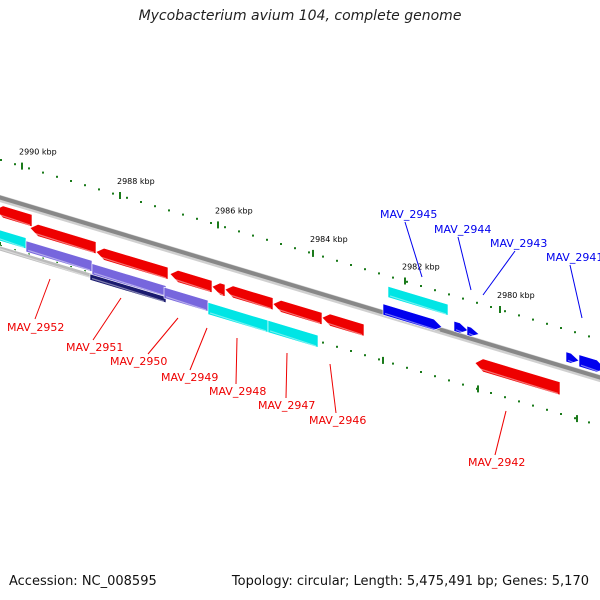 This screenshot has height=600, width=600. I want to click on gene-arrow-mav-2944-shade, so click(461, 332).